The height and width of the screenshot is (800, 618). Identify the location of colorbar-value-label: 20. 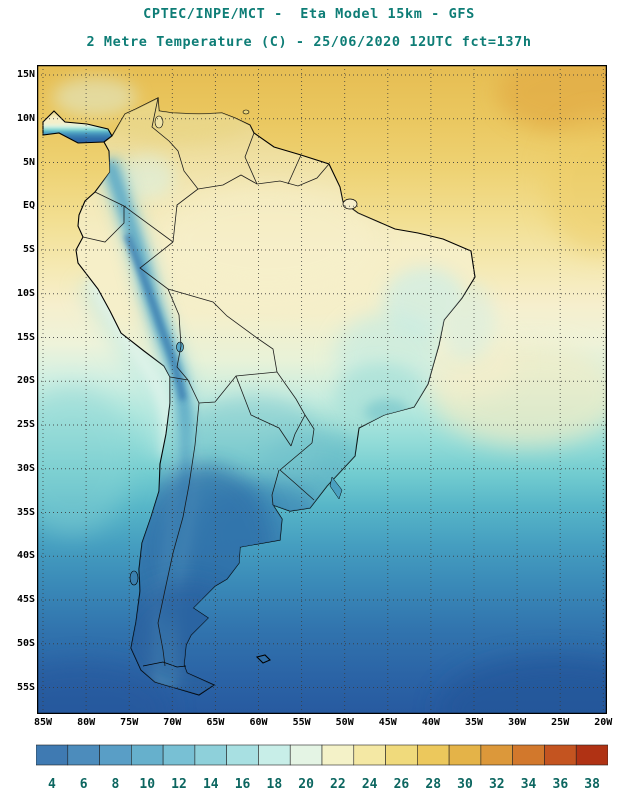
(306, 784).